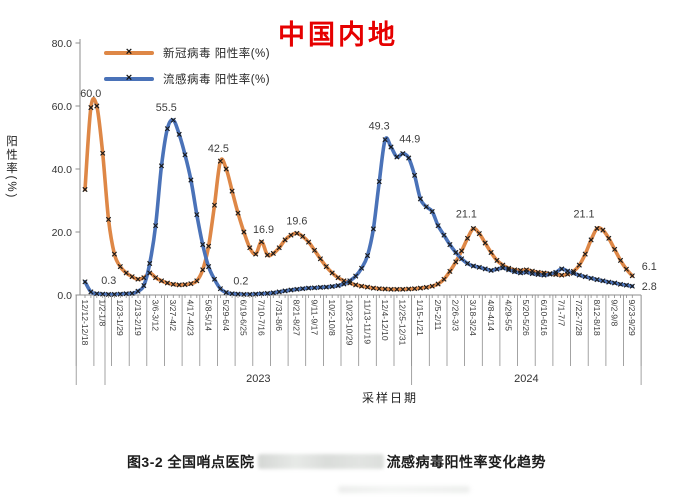 This screenshot has width=673, height=500. I want to click on svg-text: 3/18-3/24, so click(473, 318).